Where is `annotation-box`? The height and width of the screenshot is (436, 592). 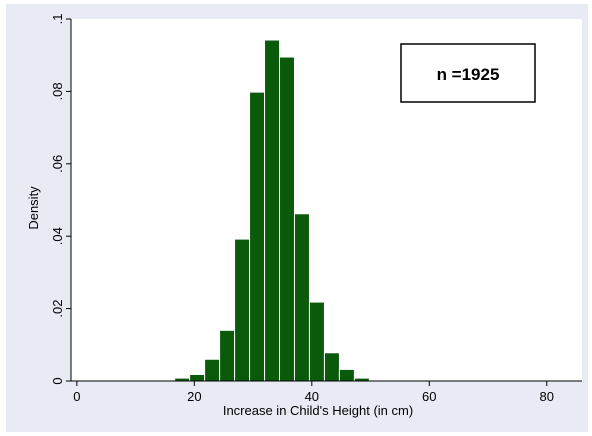
annotation-box is located at coordinates (468, 73).